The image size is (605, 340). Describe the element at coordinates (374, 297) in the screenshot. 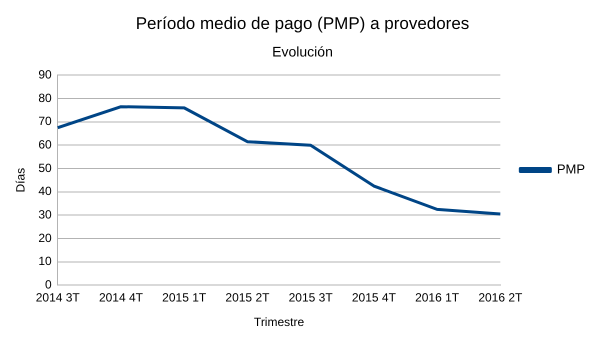

I see `x-tick-label: 2015 4T` at that location.